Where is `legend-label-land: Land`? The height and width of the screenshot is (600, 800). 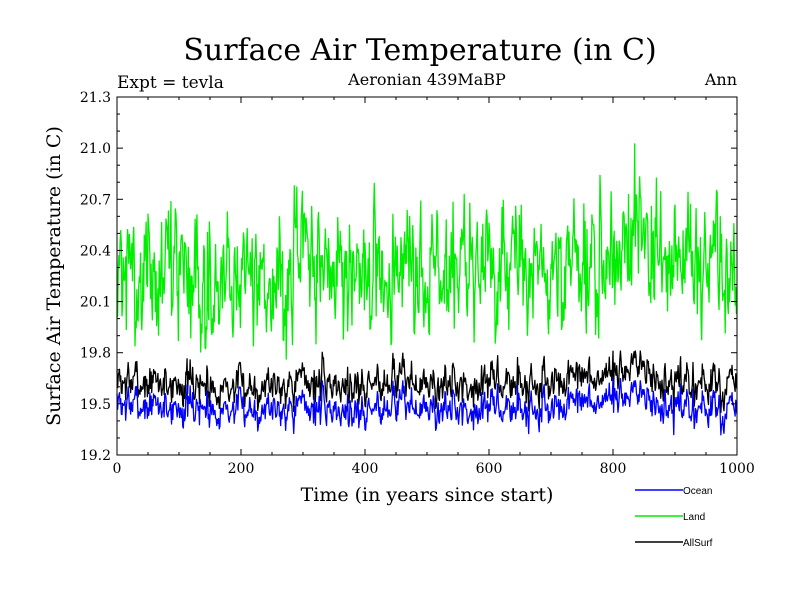 legend-label-land: Land is located at coordinates (694, 517).